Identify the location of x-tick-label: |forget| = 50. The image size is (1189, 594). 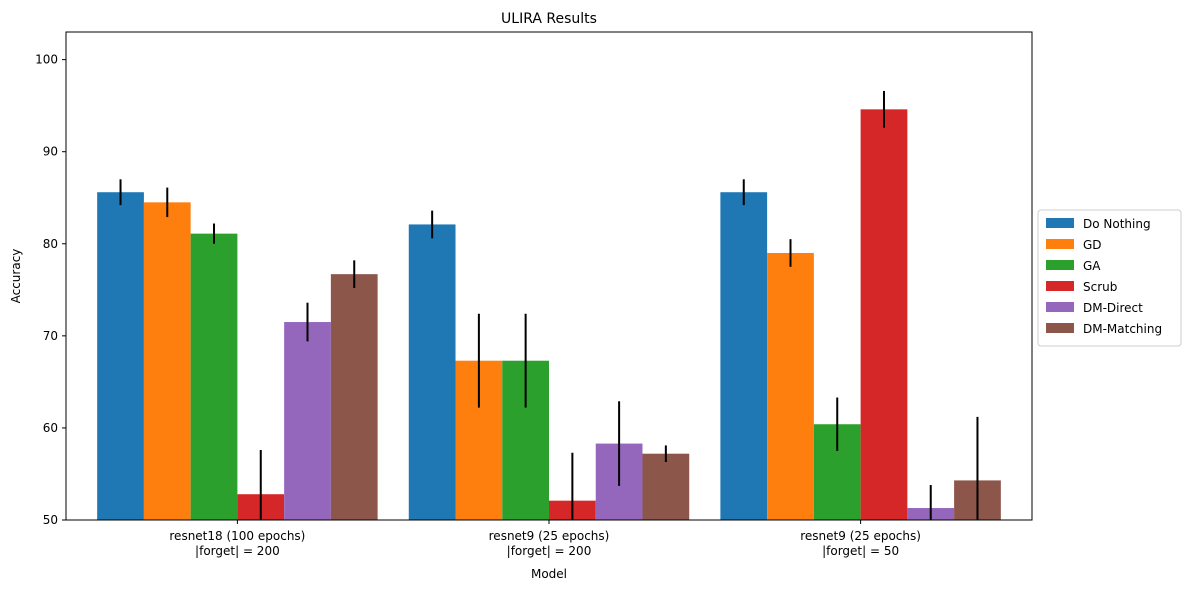
(860, 551).